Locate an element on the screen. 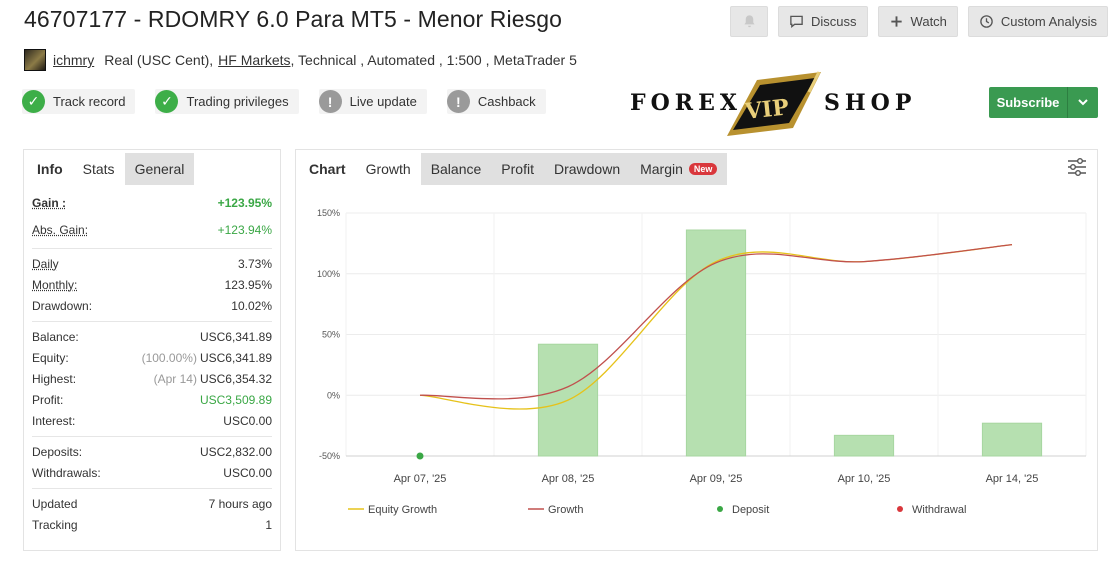 The width and height of the screenshot is (1118, 563). stat-value: USC6,341.89 is located at coordinates (235, 336).